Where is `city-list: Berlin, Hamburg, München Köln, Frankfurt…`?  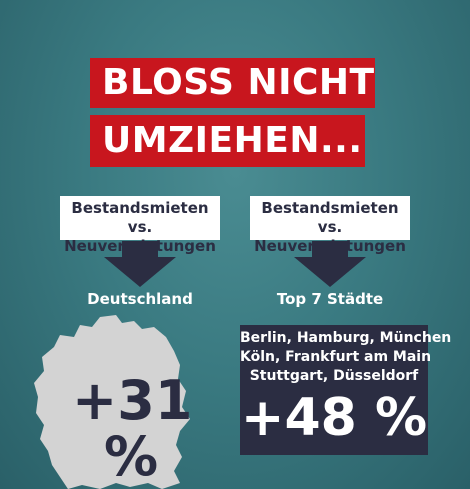 city-list: Berlin, Hamburg, München Köln, Frankfurt… is located at coordinates (346, 355).